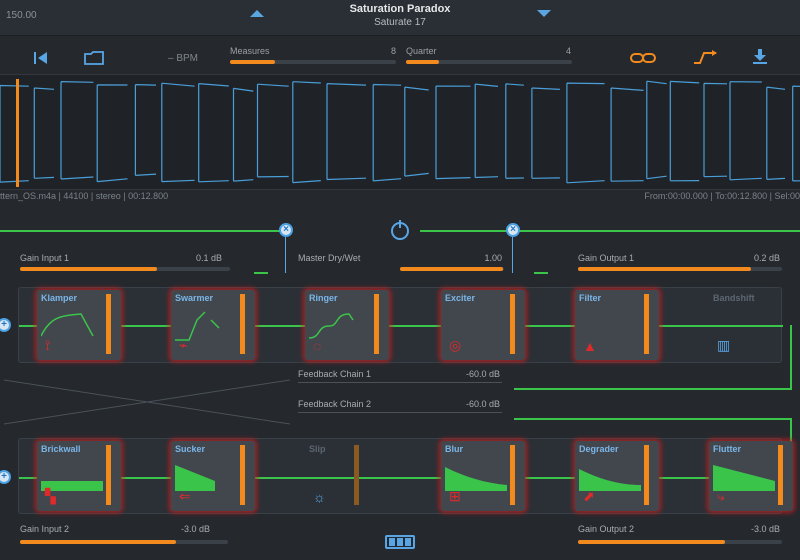  What do you see at coordinates (751, 476) in the screenshot?
I see `effect-slot-flutter: Flutter ⤷` at bounding box center [751, 476].